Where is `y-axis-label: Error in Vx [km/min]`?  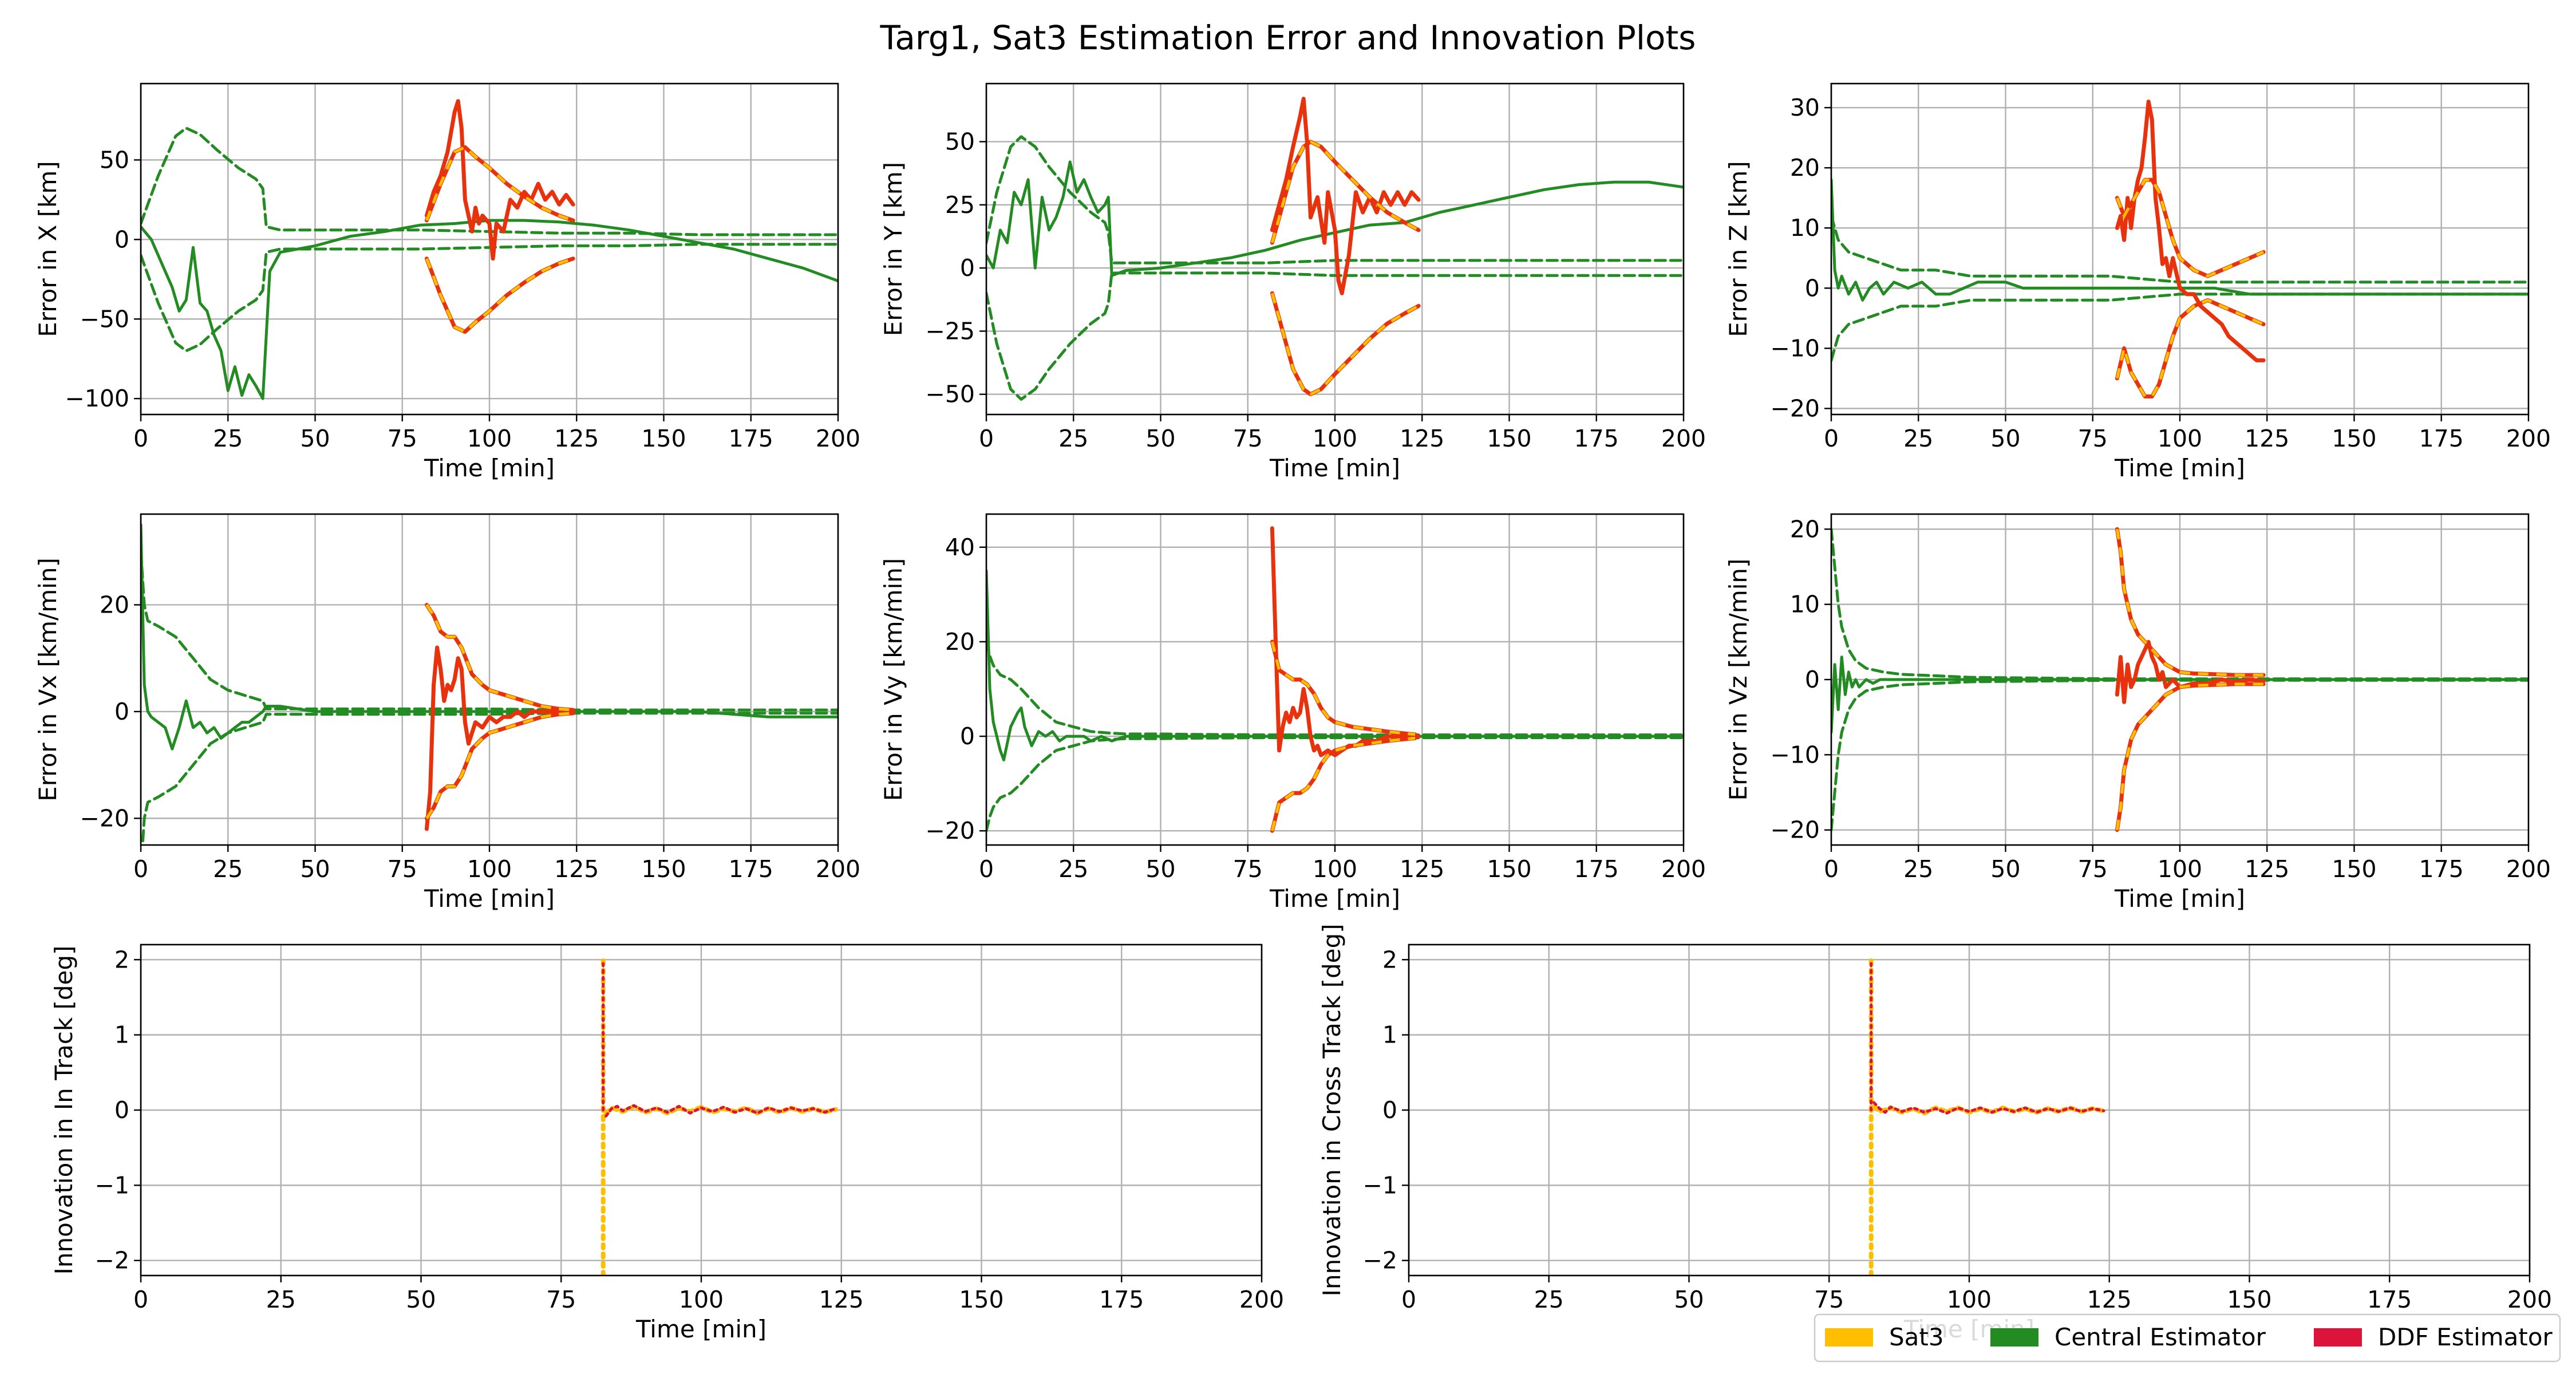
y-axis-label: Error in Vx [km/min] is located at coordinates (48, 680).